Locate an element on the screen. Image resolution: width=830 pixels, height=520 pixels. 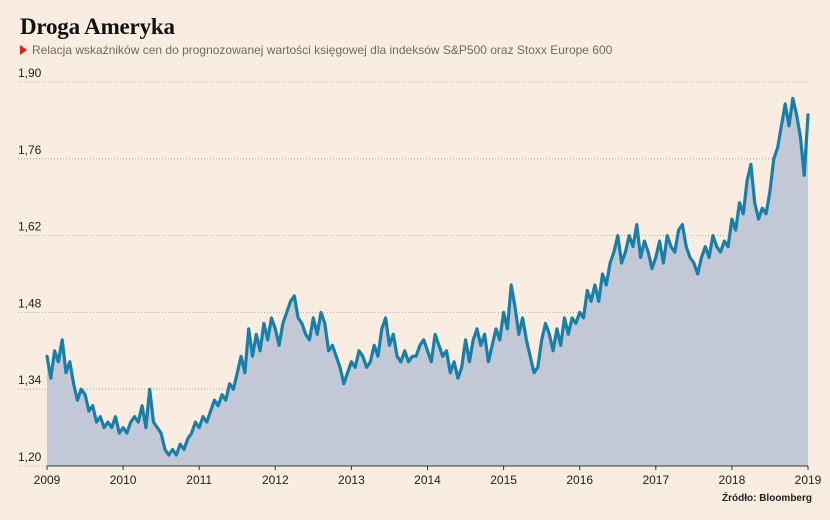
chart-title: Droga Ameryka is located at coordinates (97, 26).